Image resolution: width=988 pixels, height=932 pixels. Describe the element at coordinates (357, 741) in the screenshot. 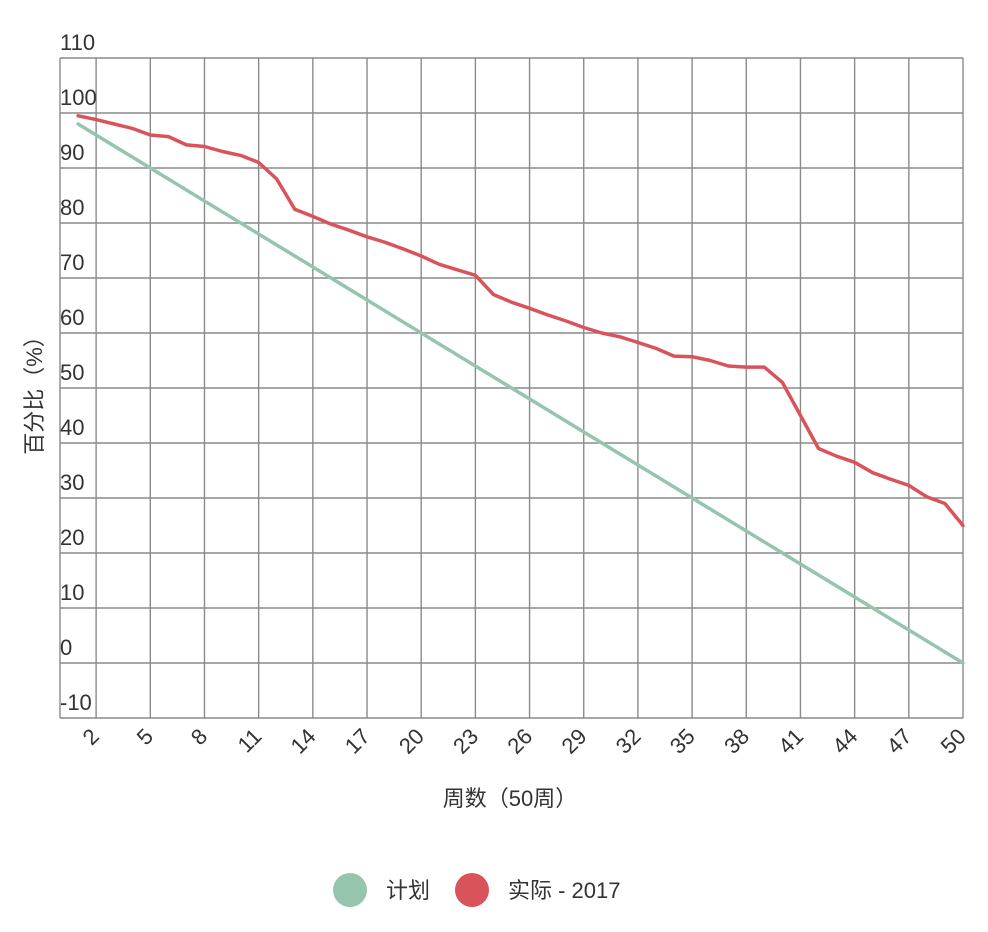

I see `x-tick-label: 17` at that location.